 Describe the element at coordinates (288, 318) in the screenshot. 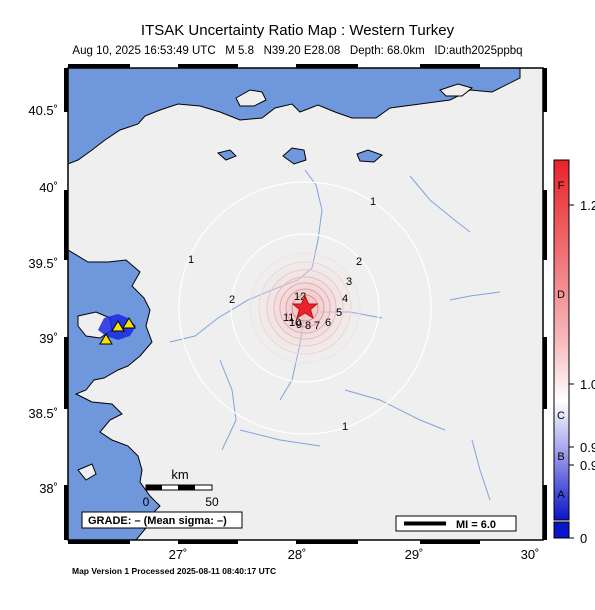

I see `contour-label: 11` at that location.